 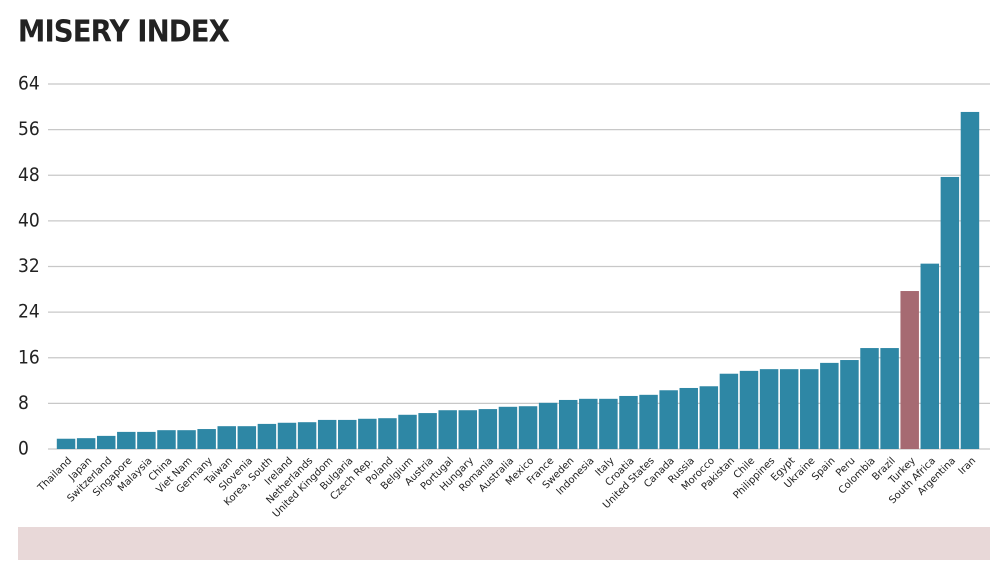 What do you see at coordinates (29, 129) in the screenshot?
I see `y-tick-label: 56` at bounding box center [29, 129].